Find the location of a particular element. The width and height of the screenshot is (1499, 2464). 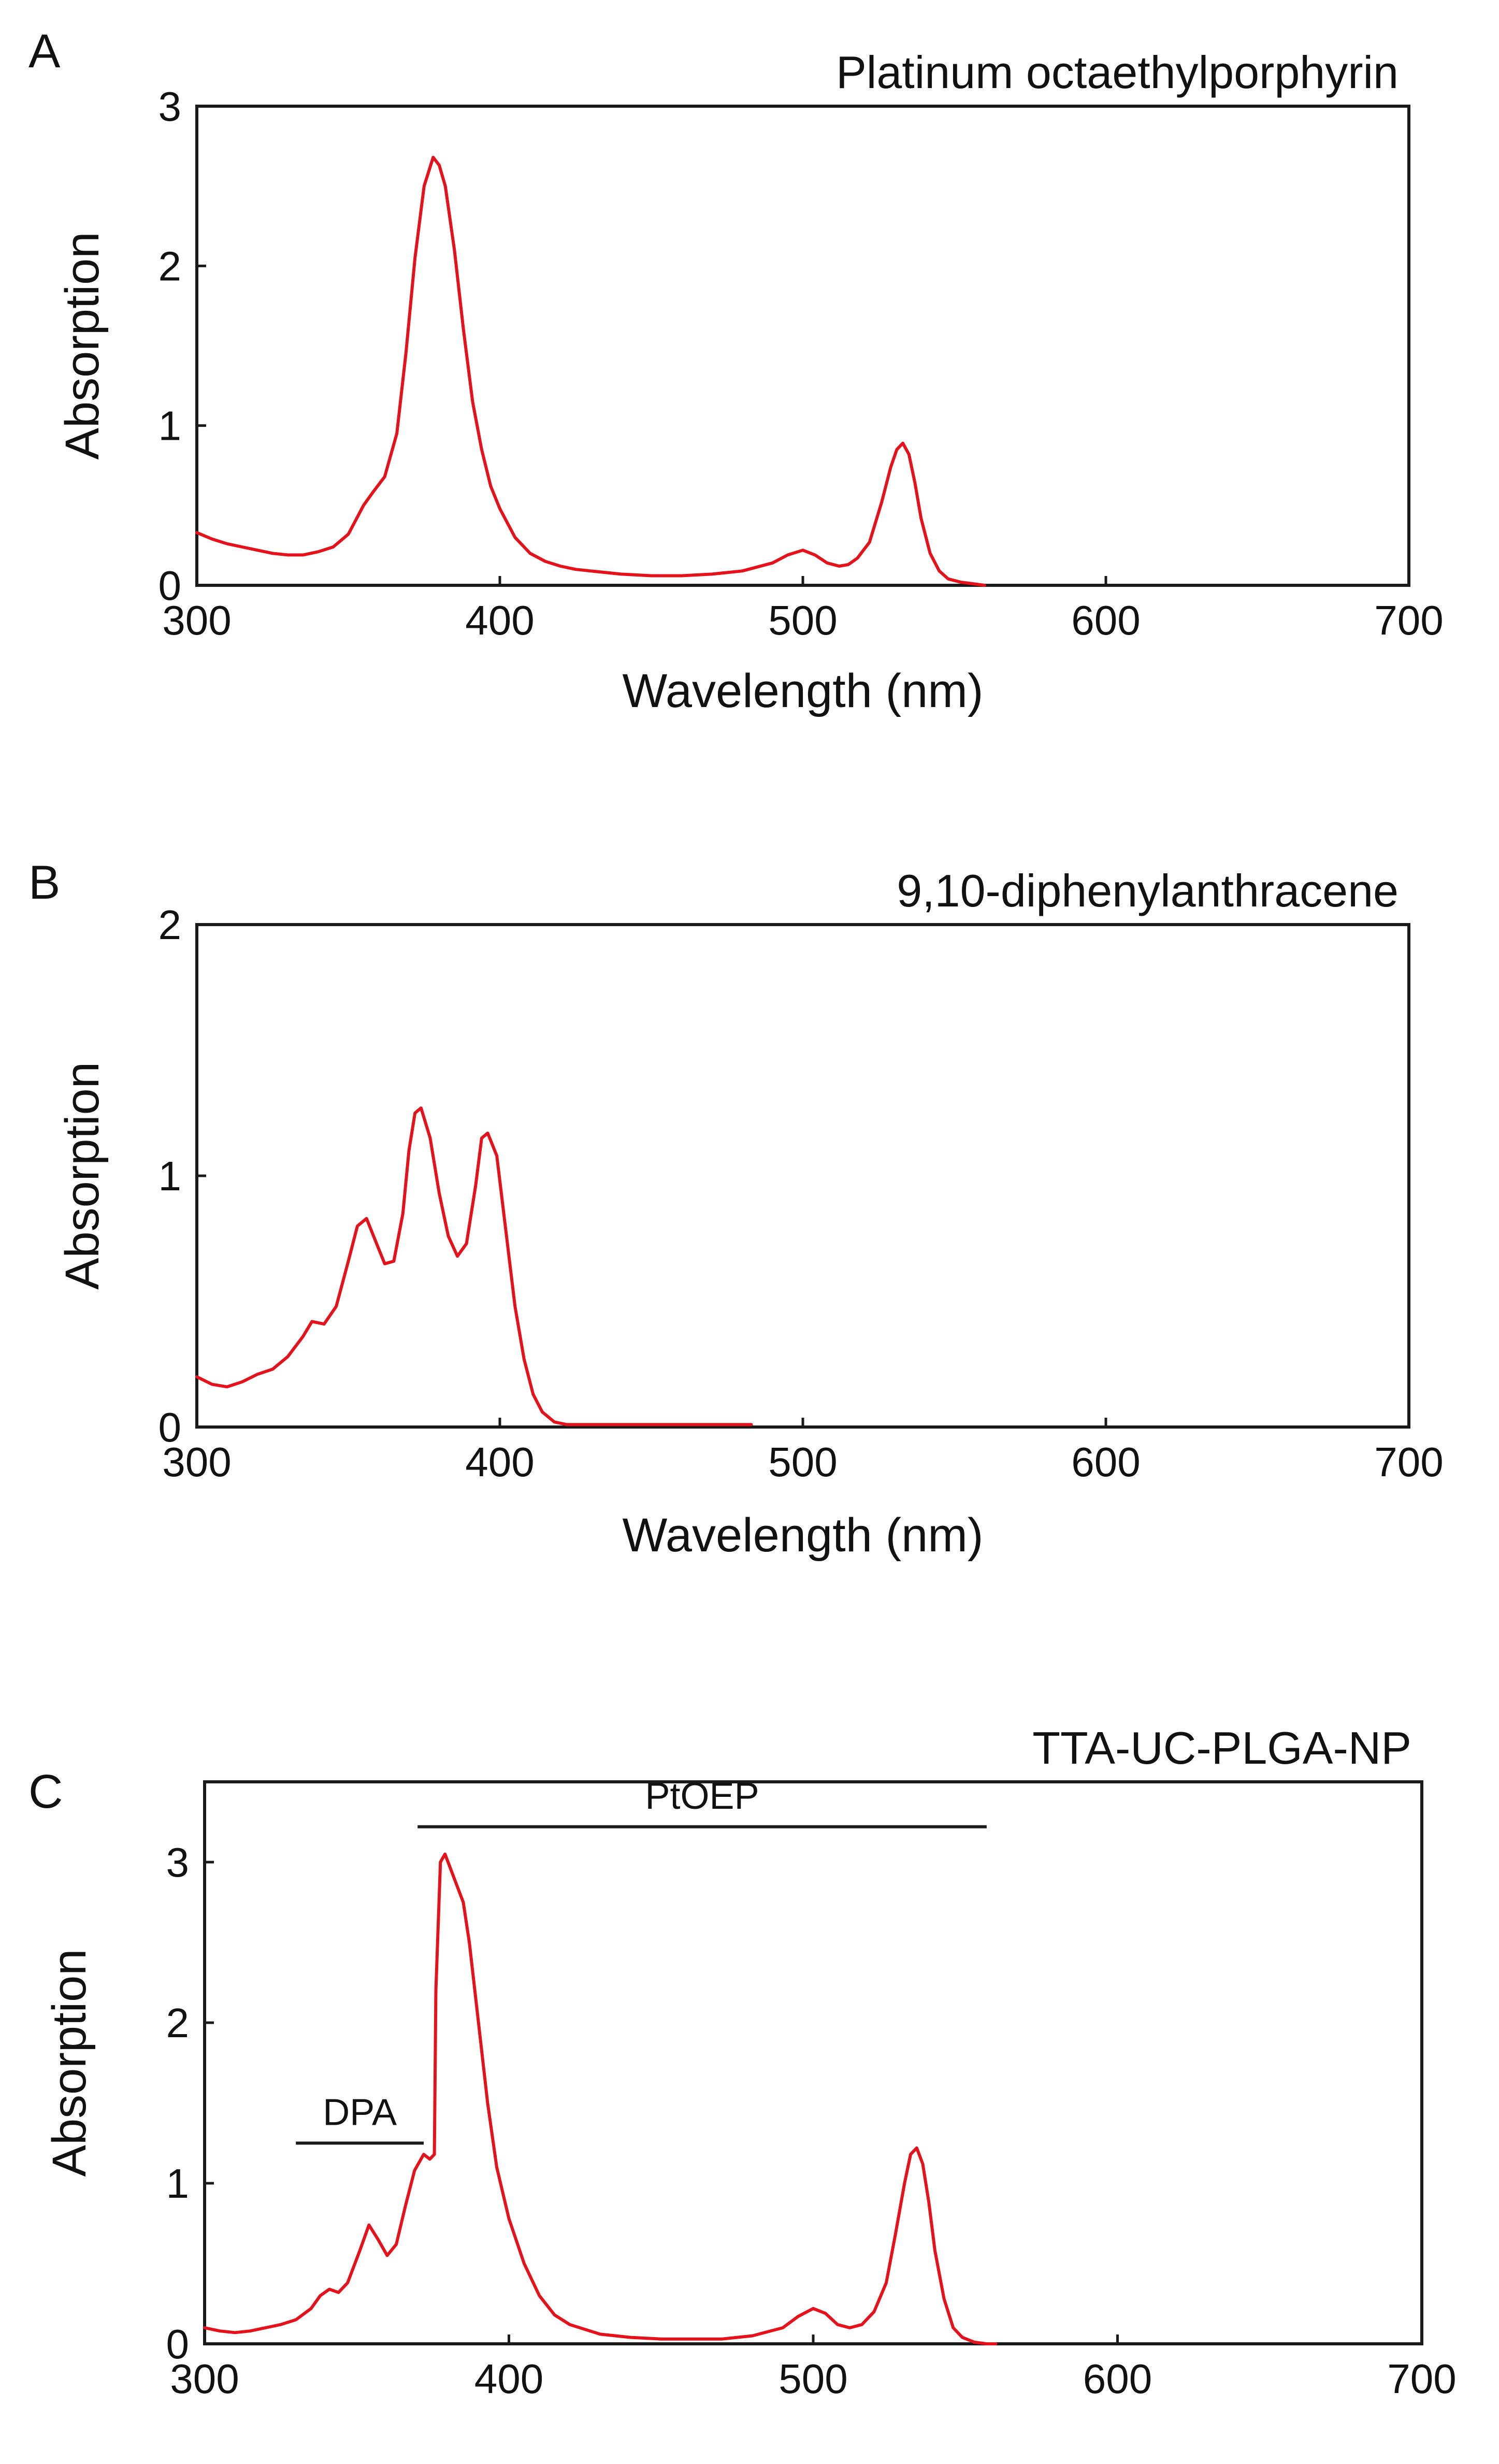

panel-title: TTA-UC-PLGA-NP is located at coordinates (1221, 1748).